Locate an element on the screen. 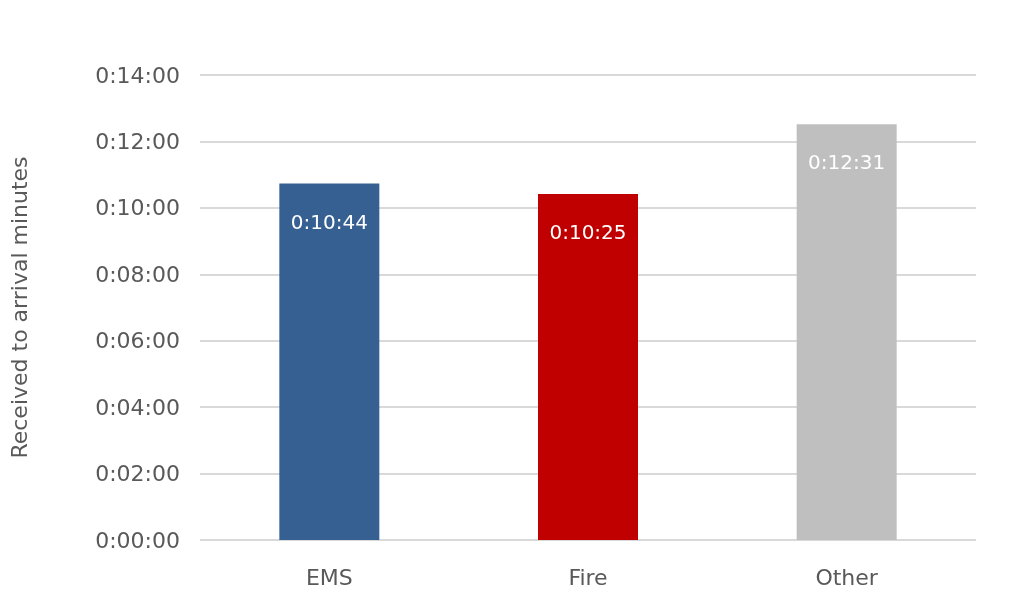 Image resolution: width=1016 pixels, height=594 pixels. y-tick-label: 0:06:00 is located at coordinates (137, 341).